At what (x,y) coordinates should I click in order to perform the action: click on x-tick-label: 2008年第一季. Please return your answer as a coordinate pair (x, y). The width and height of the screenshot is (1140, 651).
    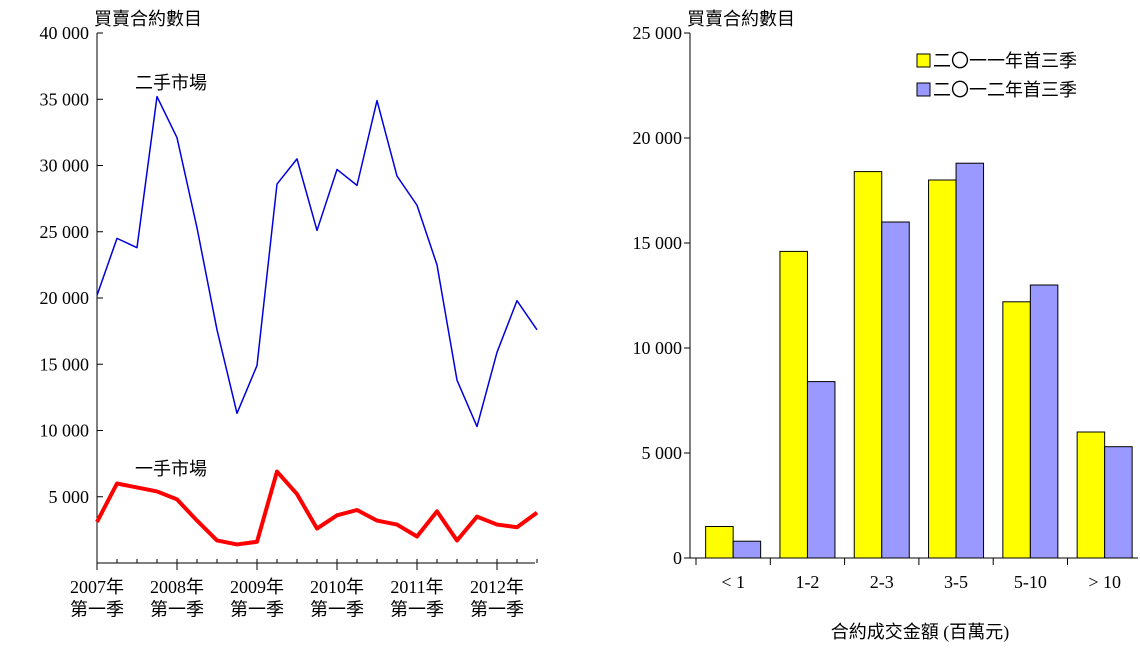
    Looking at the image, I should click on (177, 598).